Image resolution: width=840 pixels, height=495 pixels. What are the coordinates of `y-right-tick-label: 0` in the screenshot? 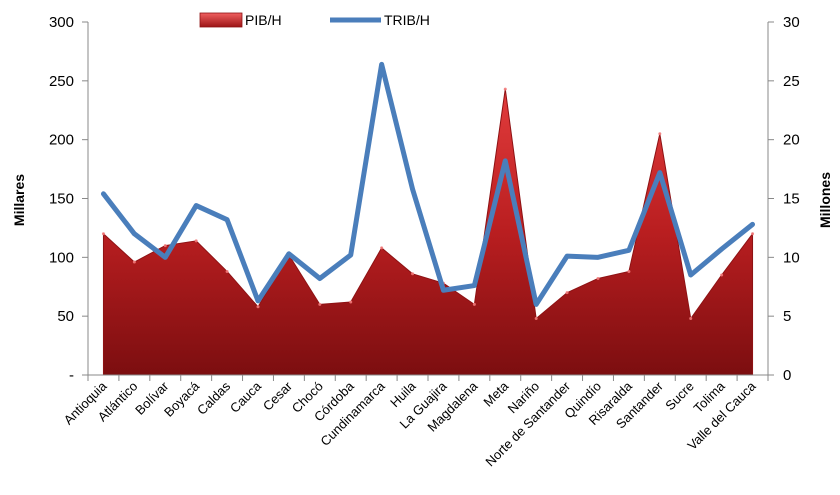 It's located at (787, 375).